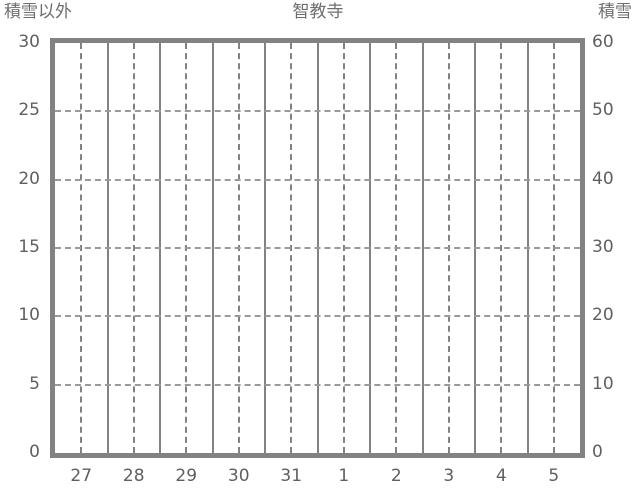 The image size is (636, 501). I want to click on left-axis-tick-label: 10, so click(29, 315).